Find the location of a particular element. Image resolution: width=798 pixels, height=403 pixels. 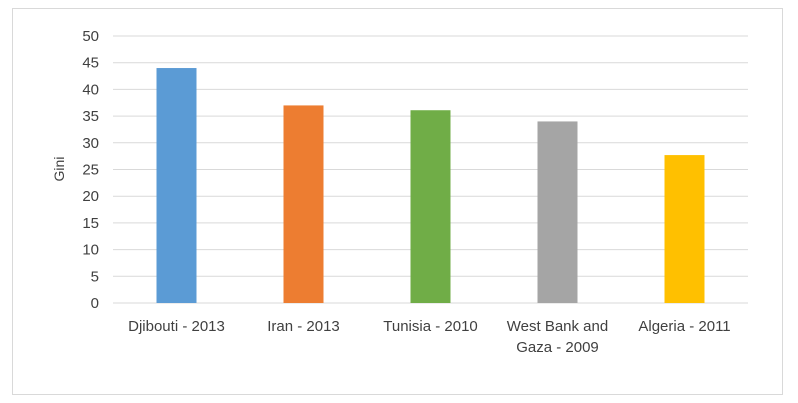

y-axis-ticks: 0 5 10 15 20 25 30 35 40 45 50 is located at coordinates (90, 170).